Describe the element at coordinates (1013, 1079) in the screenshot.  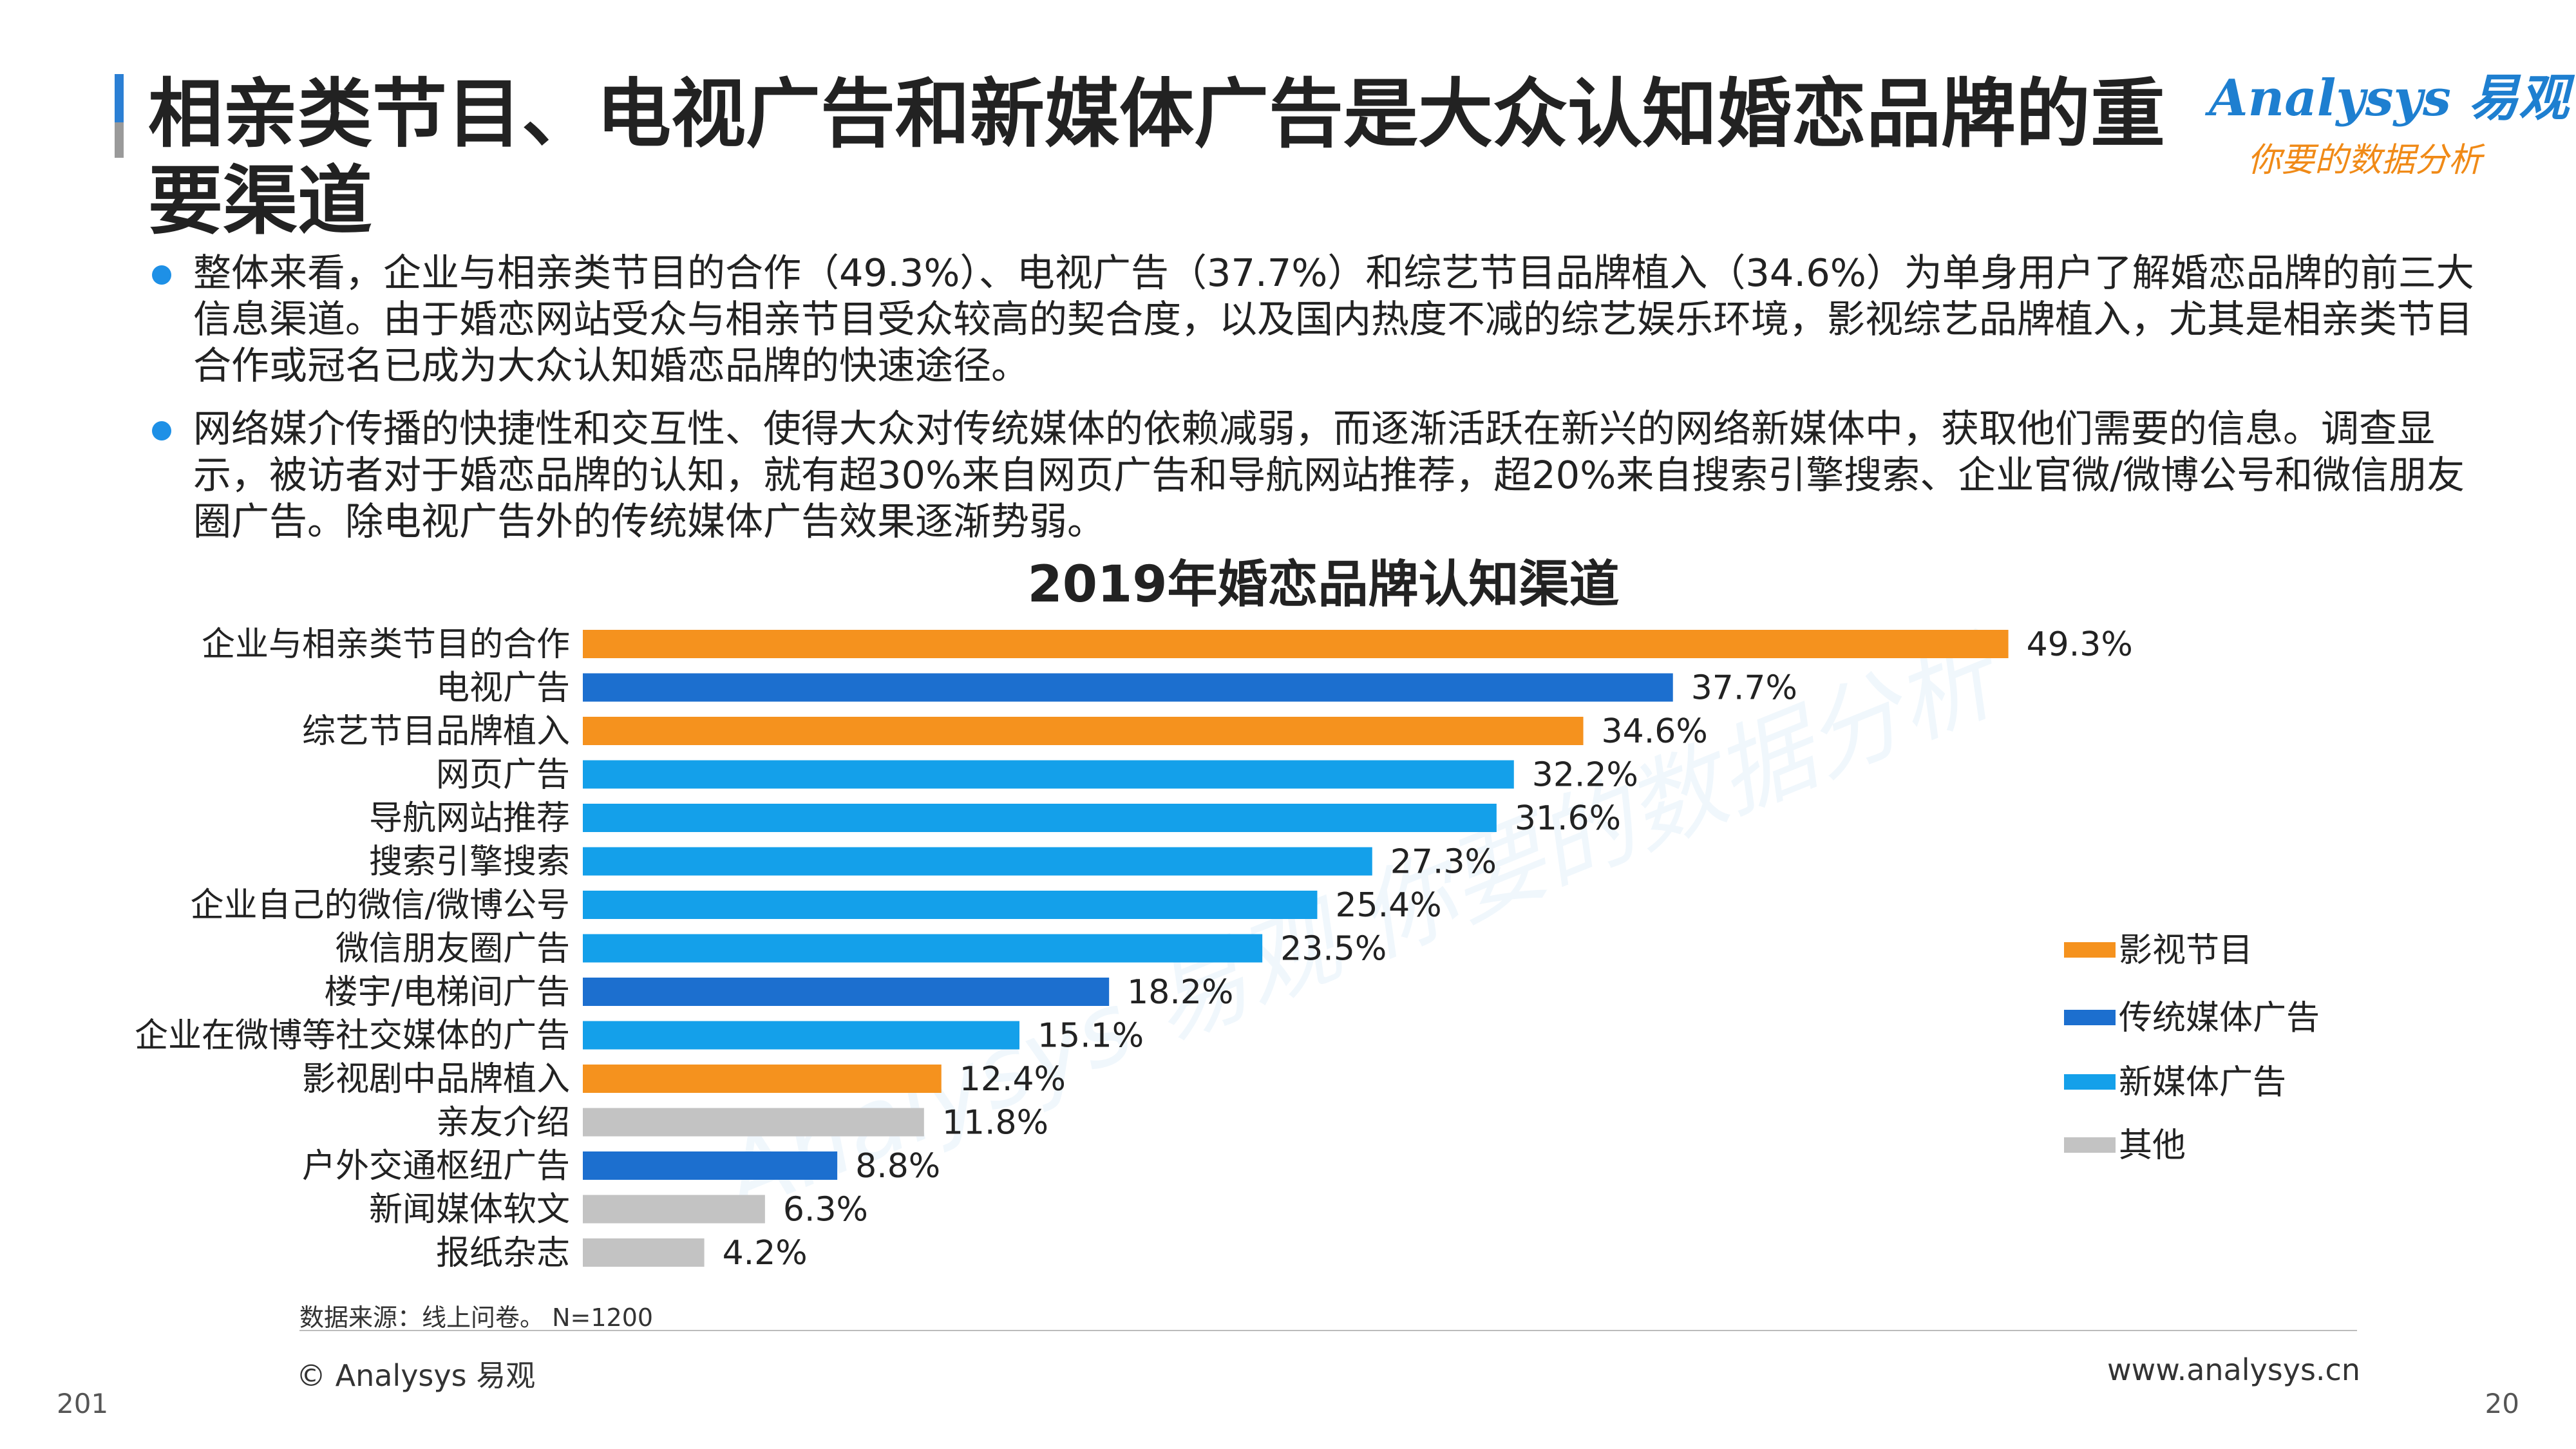
I see `value-label: 12.4%` at that location.